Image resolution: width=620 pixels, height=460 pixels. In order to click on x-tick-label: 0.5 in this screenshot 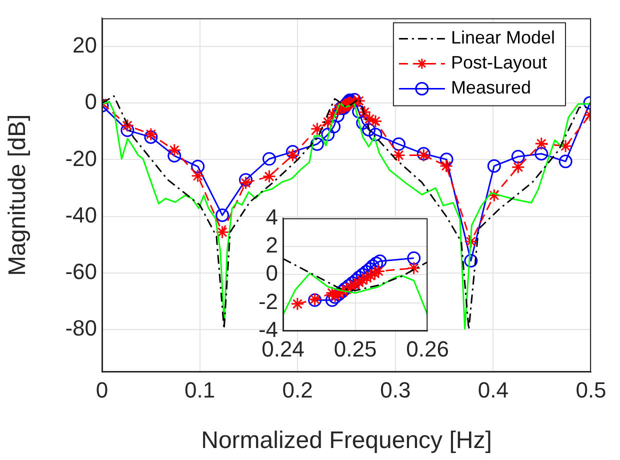, I will do `click(591, 389)`.